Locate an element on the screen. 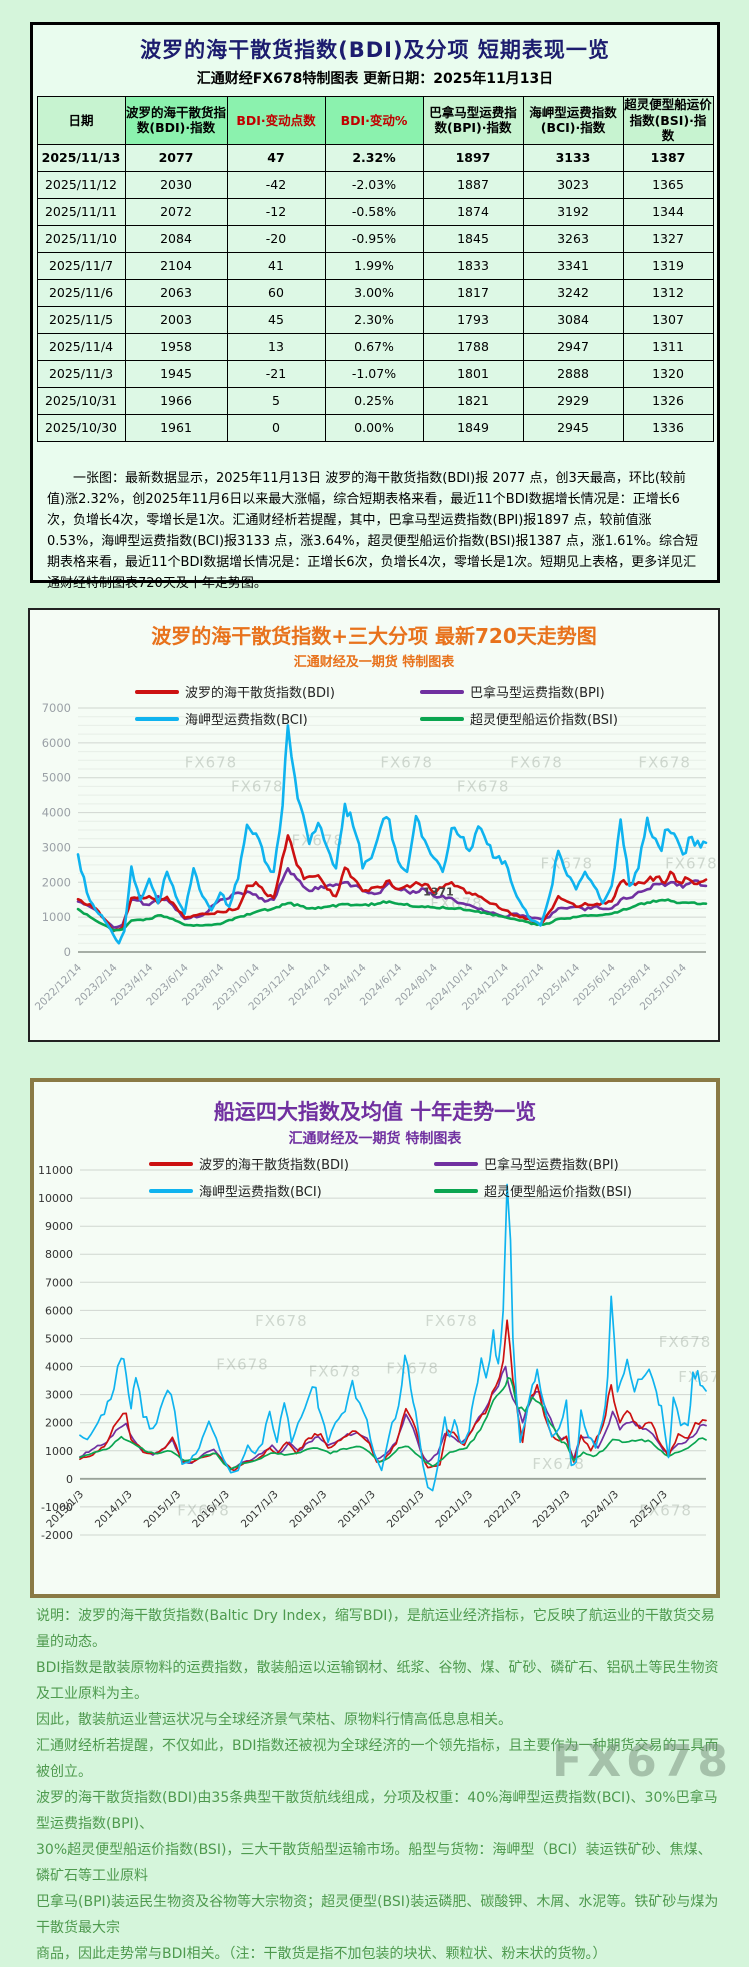  table-row: 2025/11/7 2104 41 1.99% 1833 3341 1319 is located at coordinates (375, 265).